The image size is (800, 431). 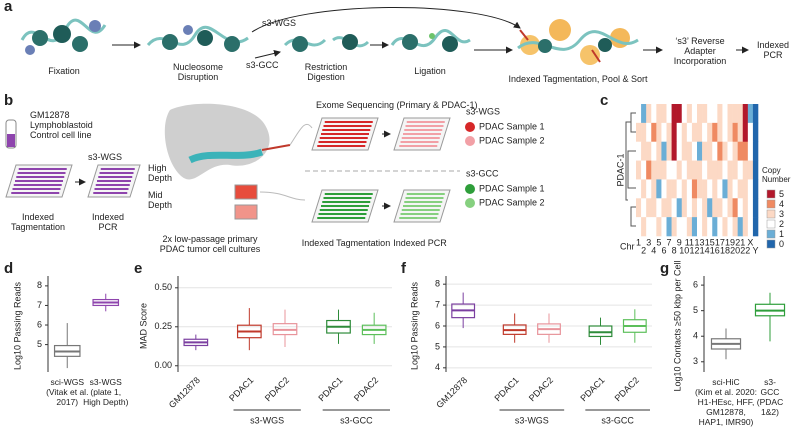 I want to click on x-tick-label: 16, so click(x=715, y=250).